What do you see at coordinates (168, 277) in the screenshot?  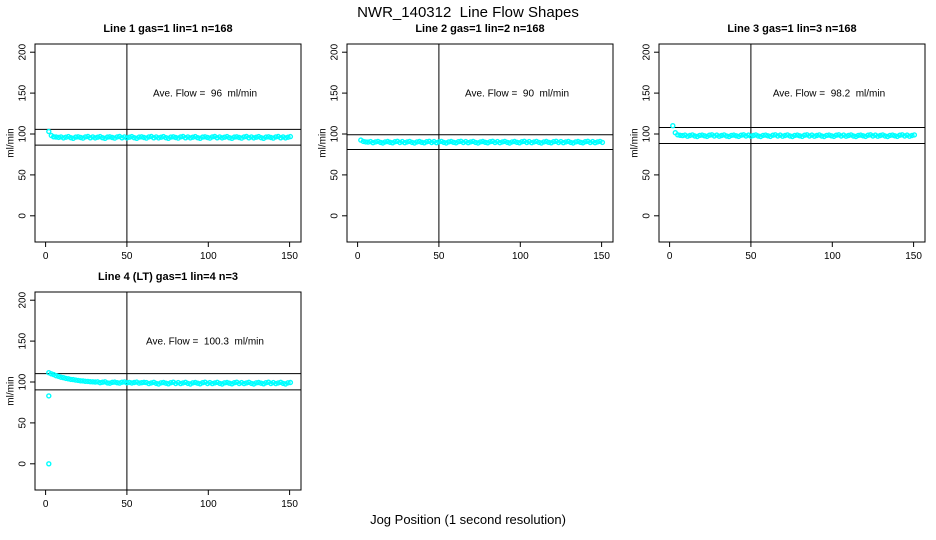 I see `svg-text: Line 4 (LT) gas=1 lin=4 n=3` at bounding box center [168, 277].